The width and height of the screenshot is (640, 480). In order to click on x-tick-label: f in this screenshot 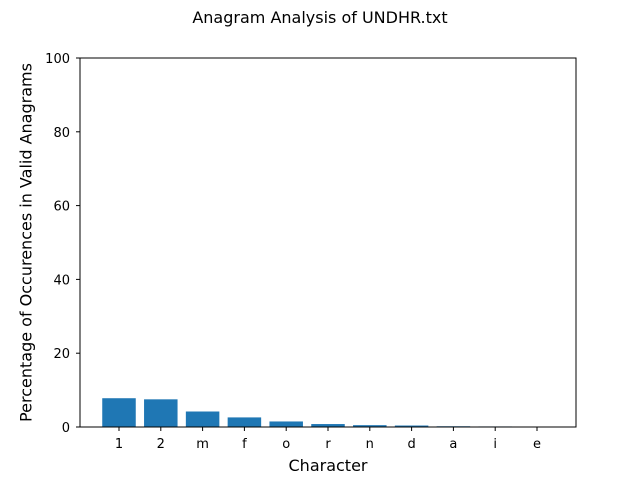, I will do `click(244, 444)`.